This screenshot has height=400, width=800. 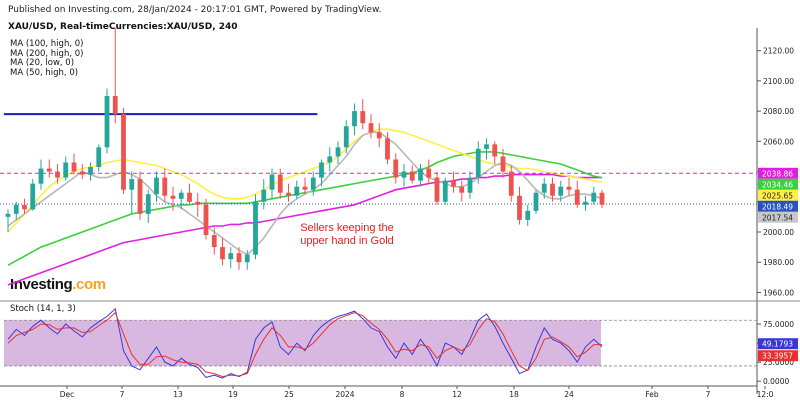 I want to click on logo-dot: .com, so click(x=89, y=284).